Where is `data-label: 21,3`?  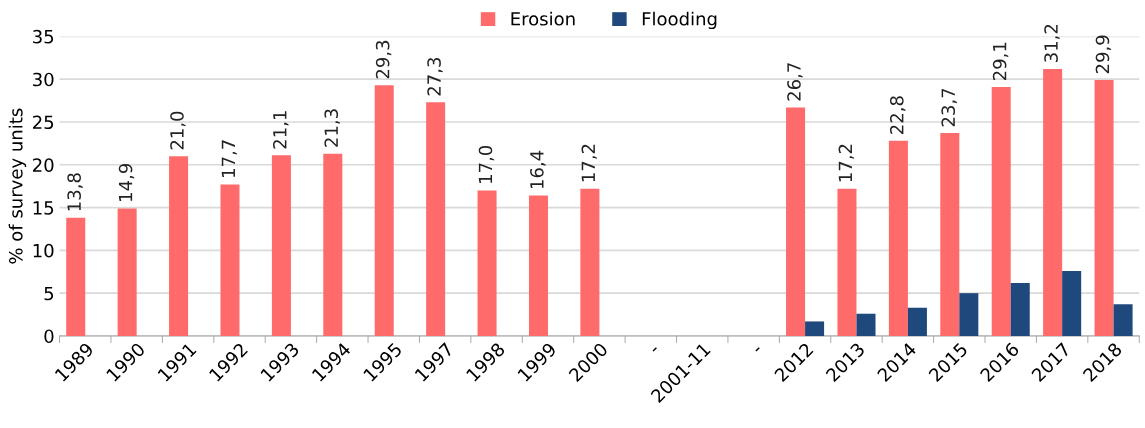
data-label: 21,3 is located at coordinates (332, 128).